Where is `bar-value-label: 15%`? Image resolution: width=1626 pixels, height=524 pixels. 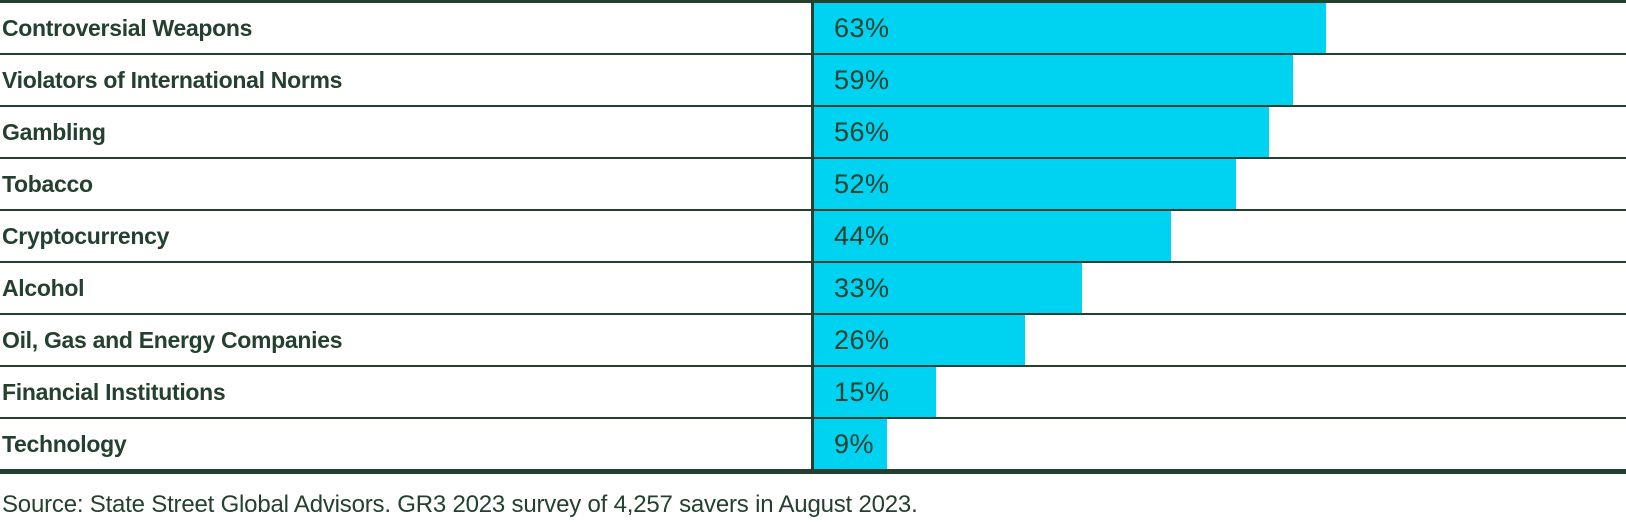 bar-value-label: 15% is located at coordinates (862, 391).